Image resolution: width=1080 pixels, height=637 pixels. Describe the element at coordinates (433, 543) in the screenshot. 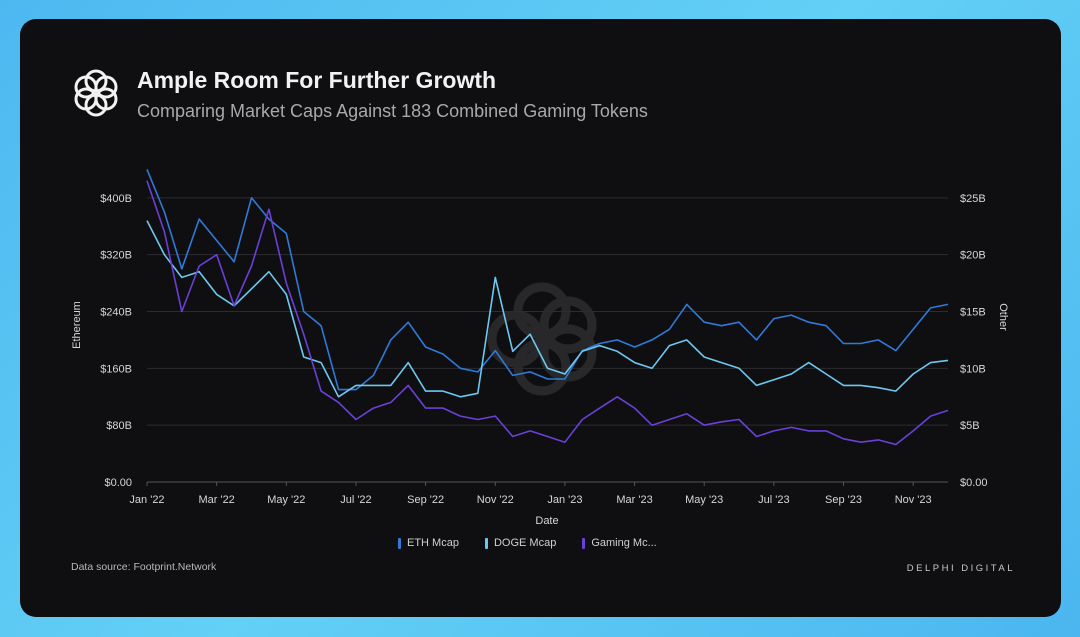

I see `legend-label: ETH Mcap` at that location.